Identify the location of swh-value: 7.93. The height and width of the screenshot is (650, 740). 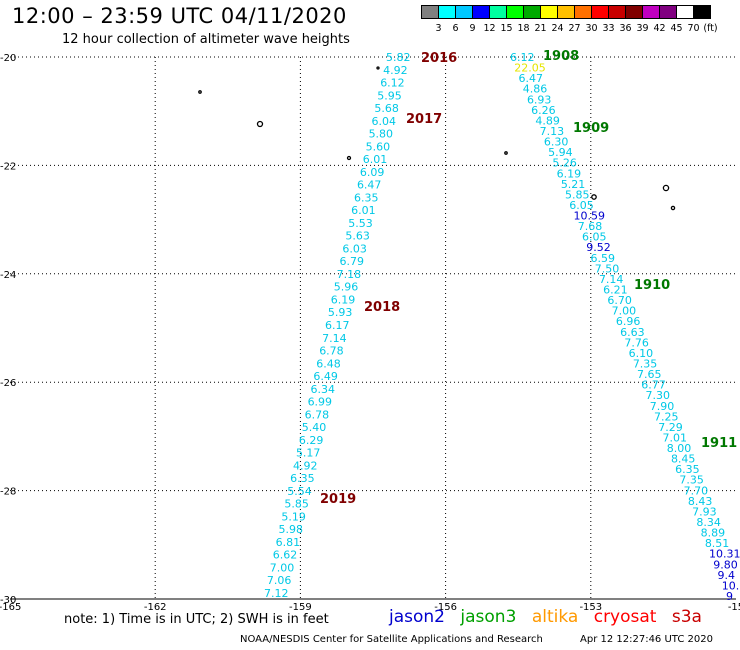
(704, 511).